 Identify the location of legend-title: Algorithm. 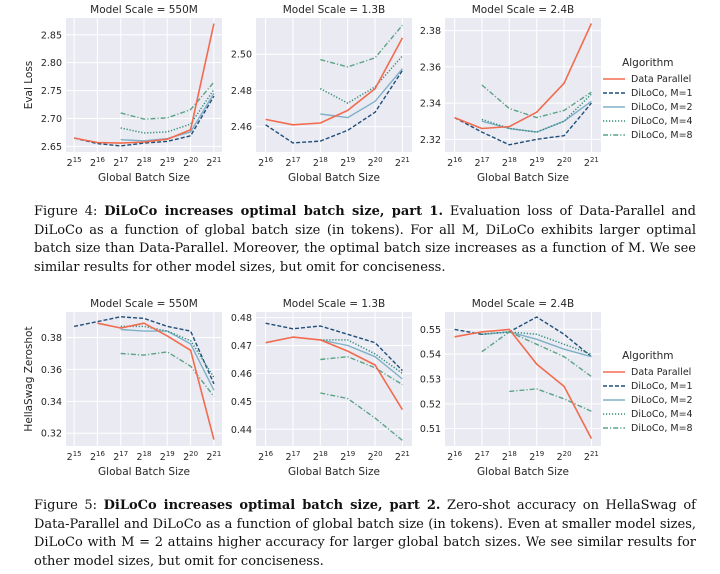
(648, 63).